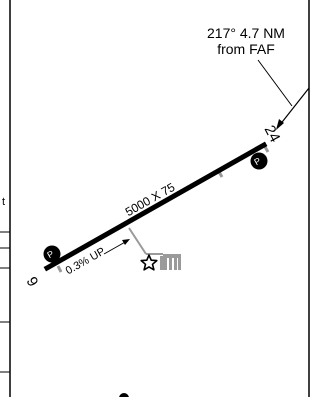 The width and height of the screenshot is (320, 397). What do you see at coordinates (124, 395) in the screenshot?
I see `spot-dot-icon` at bounding box center [124, 395].